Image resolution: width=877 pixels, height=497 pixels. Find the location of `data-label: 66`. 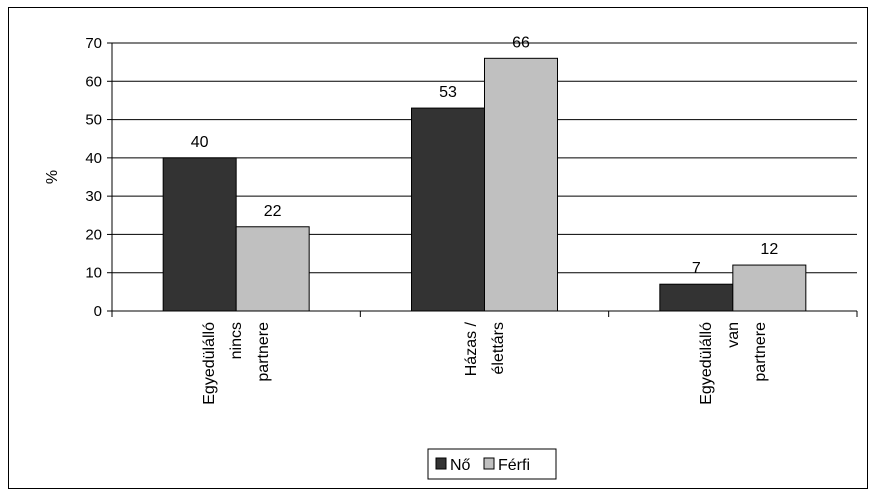

data-label: 66 is located at coordinates (521, 42).